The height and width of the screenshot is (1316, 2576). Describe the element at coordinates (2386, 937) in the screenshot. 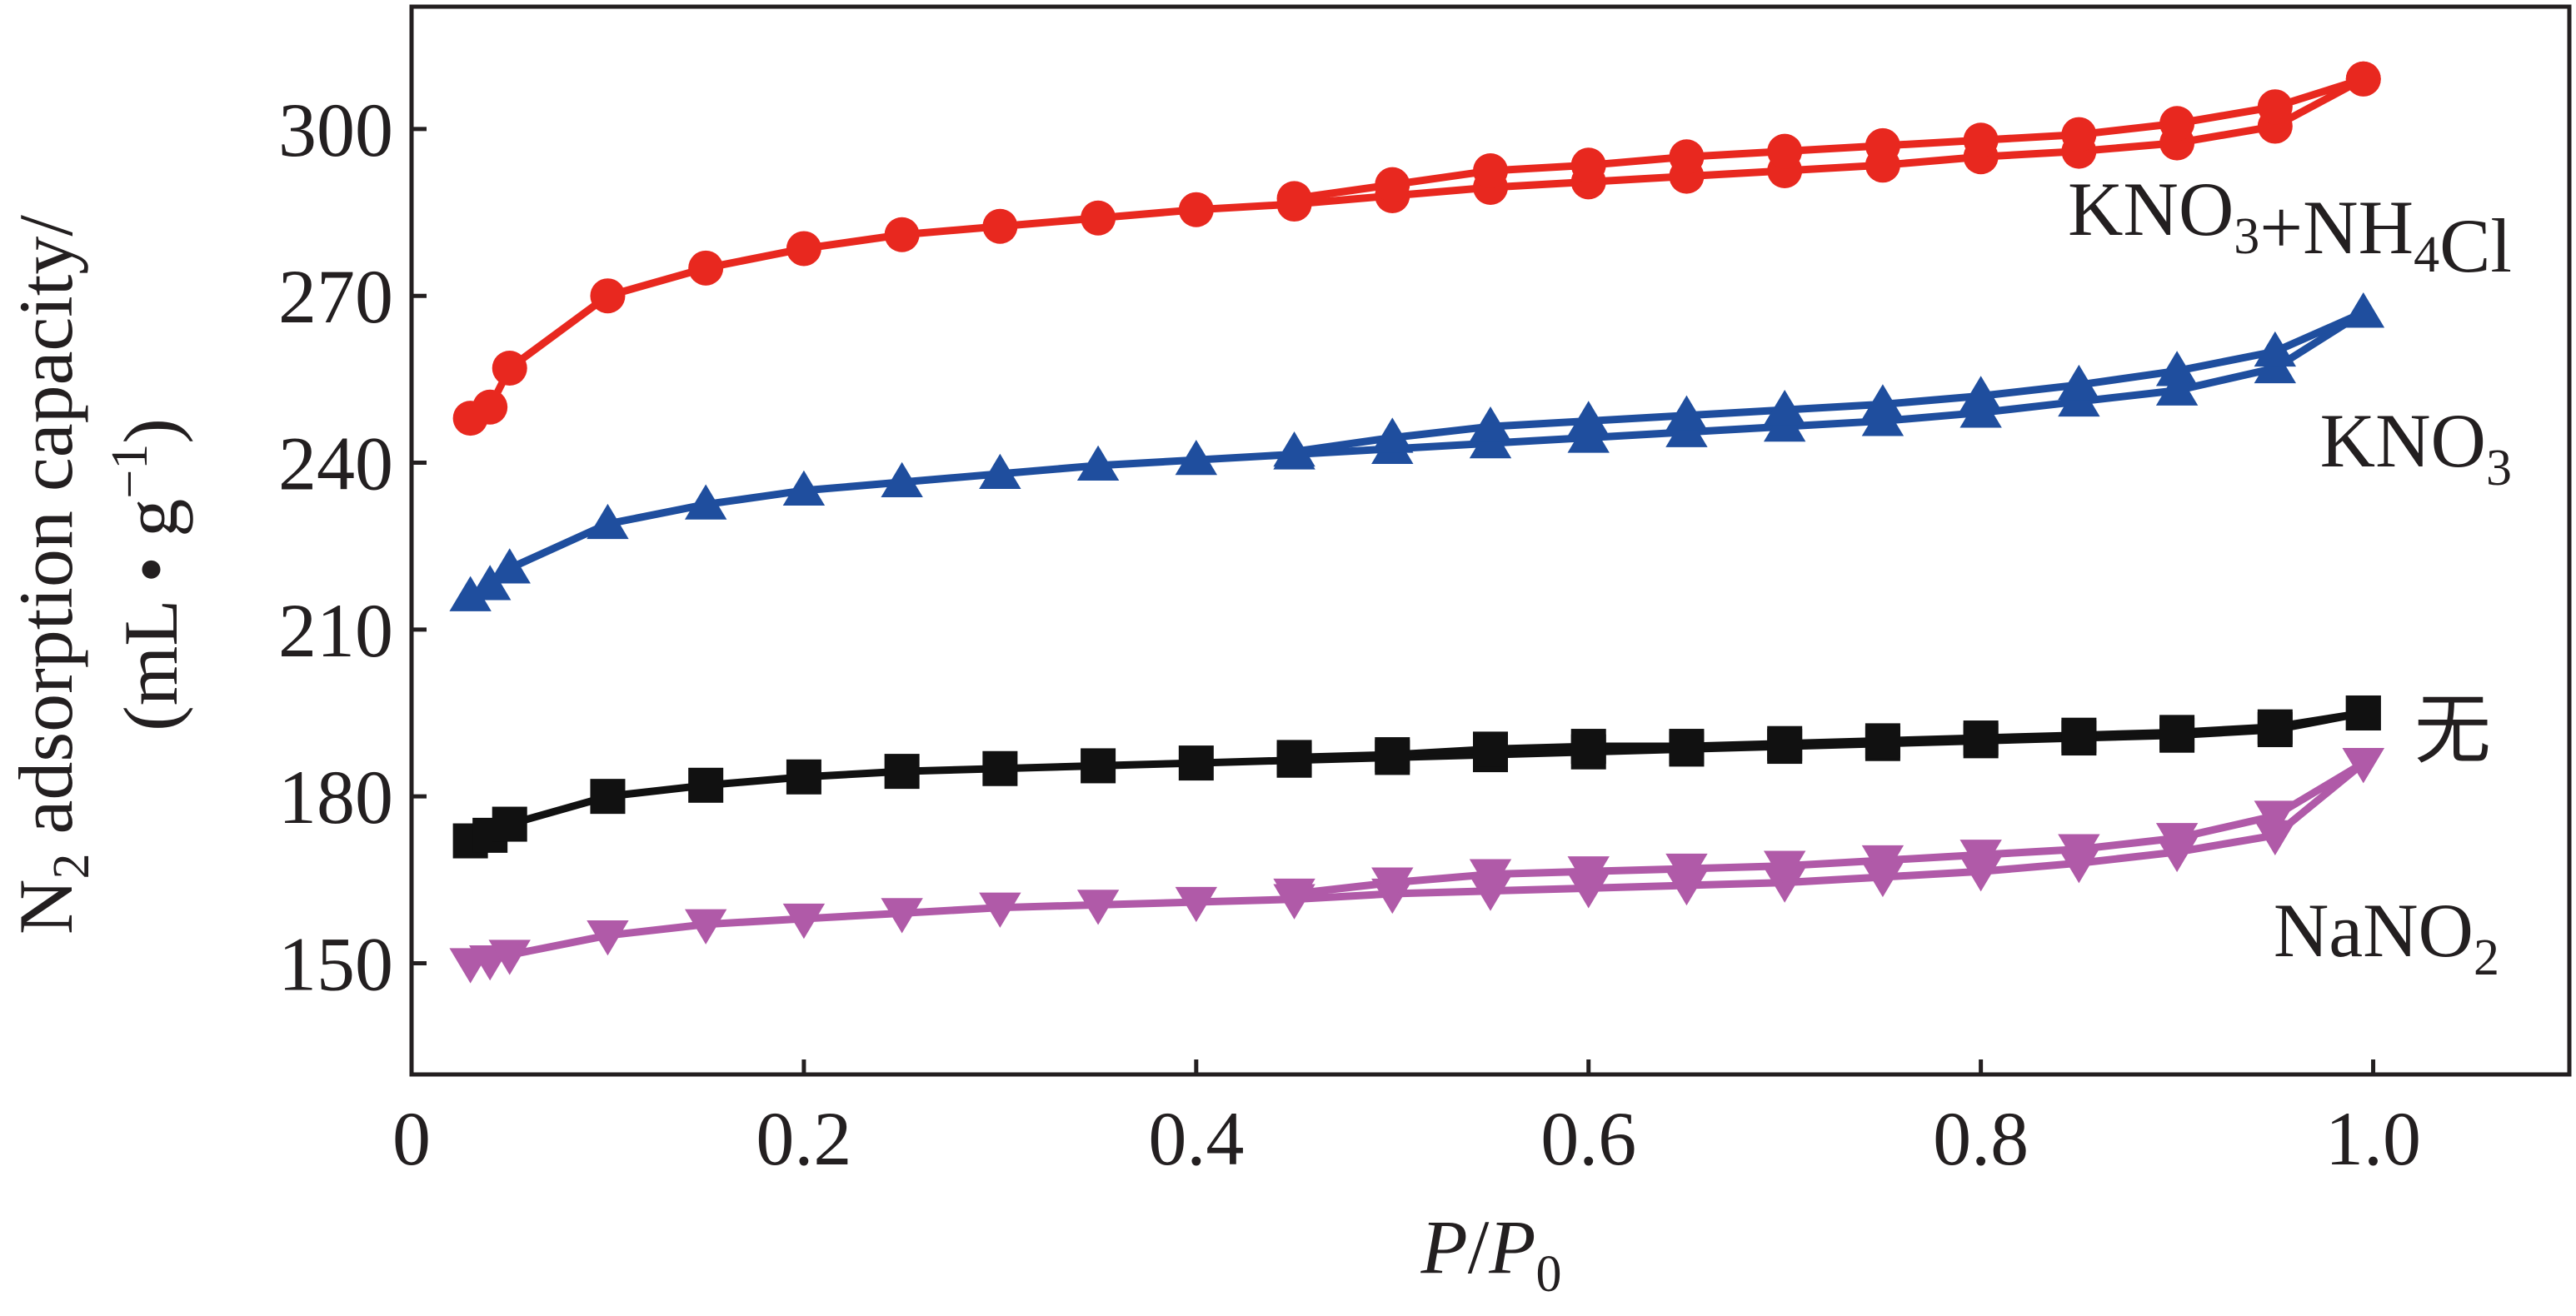

I see `series-label: NaNO2` at that location.